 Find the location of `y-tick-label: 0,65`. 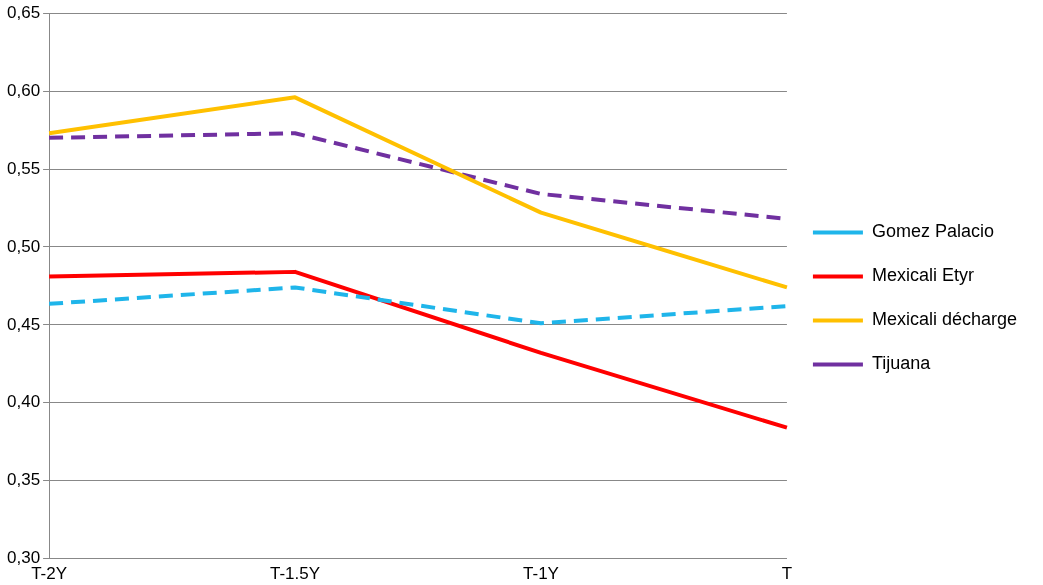

y-tick-label: 0,65 is located at coordinates (23, 12).